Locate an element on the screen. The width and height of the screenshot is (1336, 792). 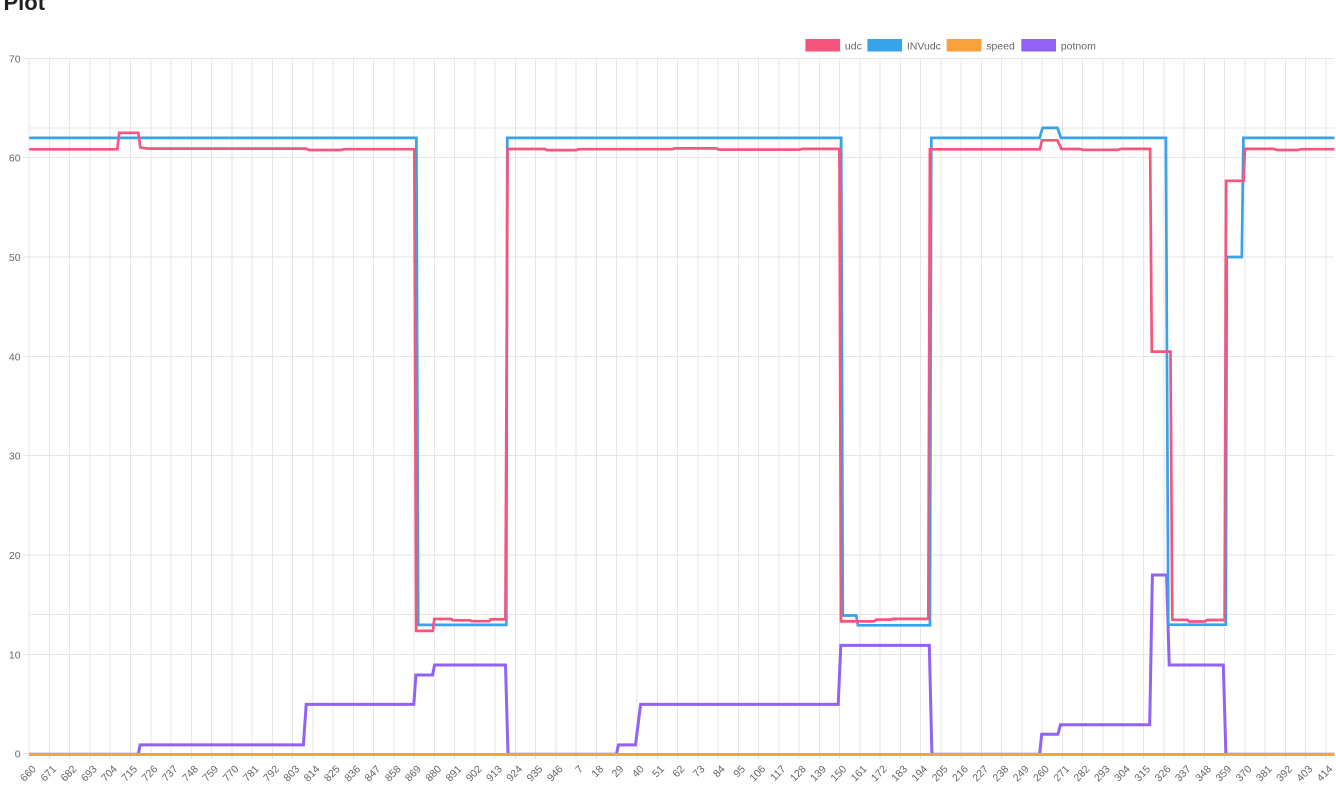
svg-text: 858 is located at coordinates (393, 773).